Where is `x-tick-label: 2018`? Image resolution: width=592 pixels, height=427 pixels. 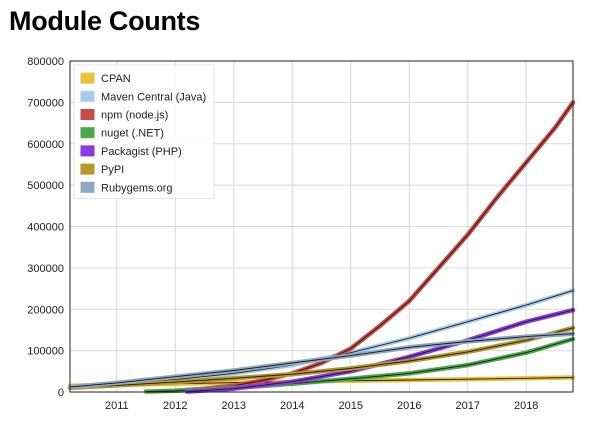 x-tick-label: 2018 is located at coordinates (526, 406).